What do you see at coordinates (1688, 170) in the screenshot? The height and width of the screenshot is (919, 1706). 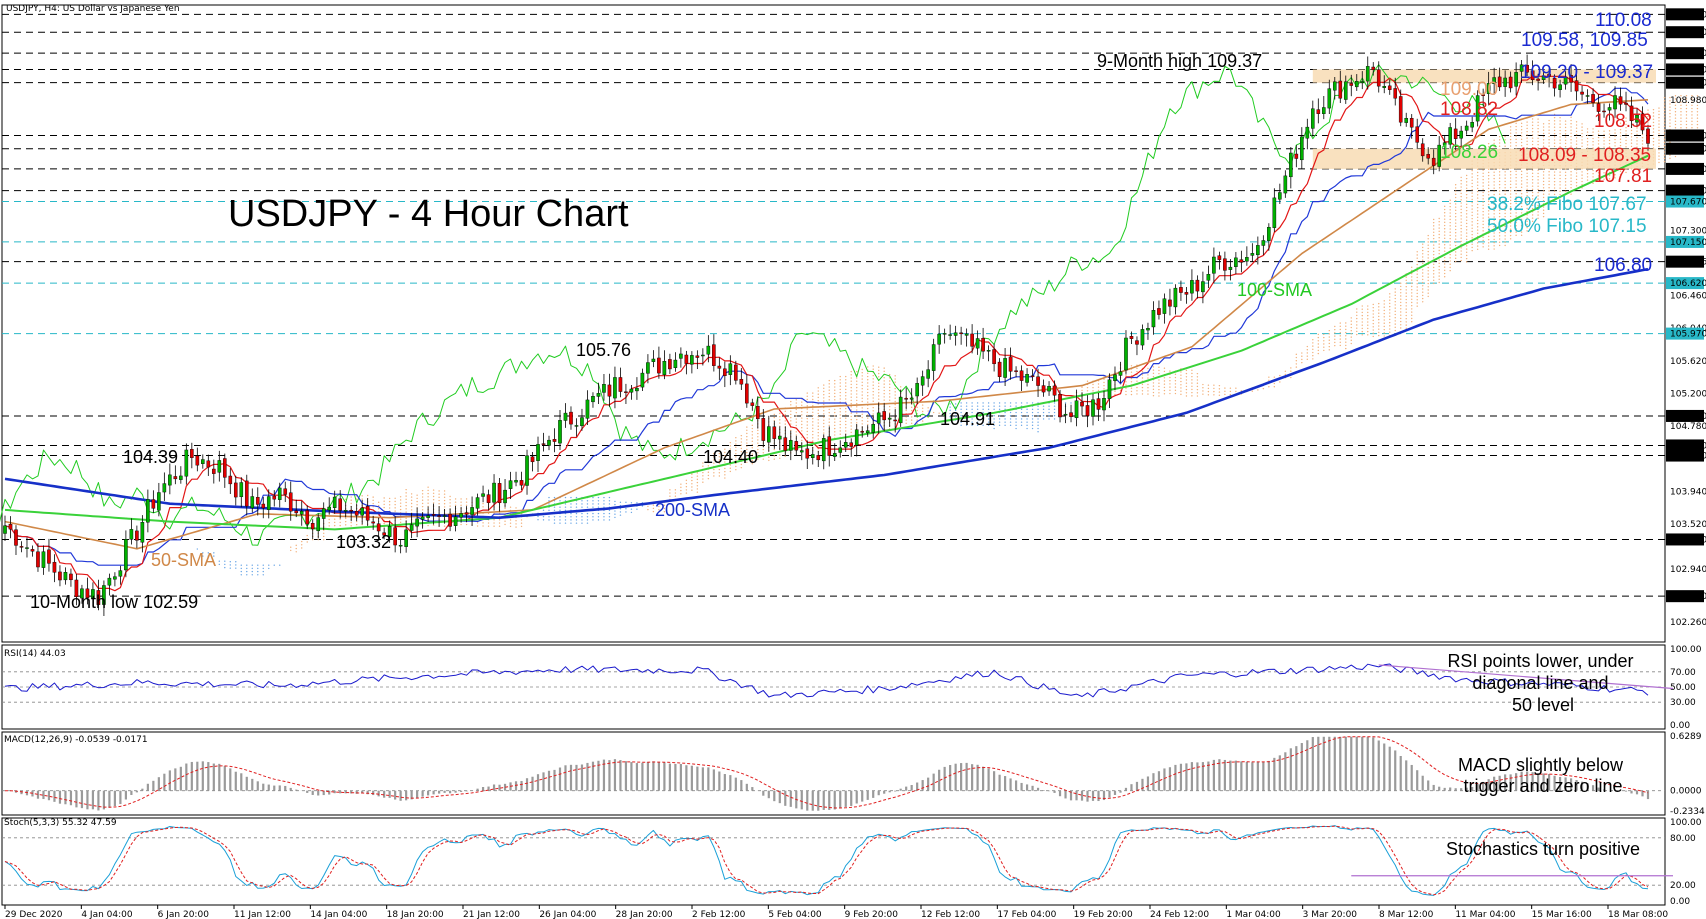 I see `price-tick: 108.090` at bounding box center [1688, 170].